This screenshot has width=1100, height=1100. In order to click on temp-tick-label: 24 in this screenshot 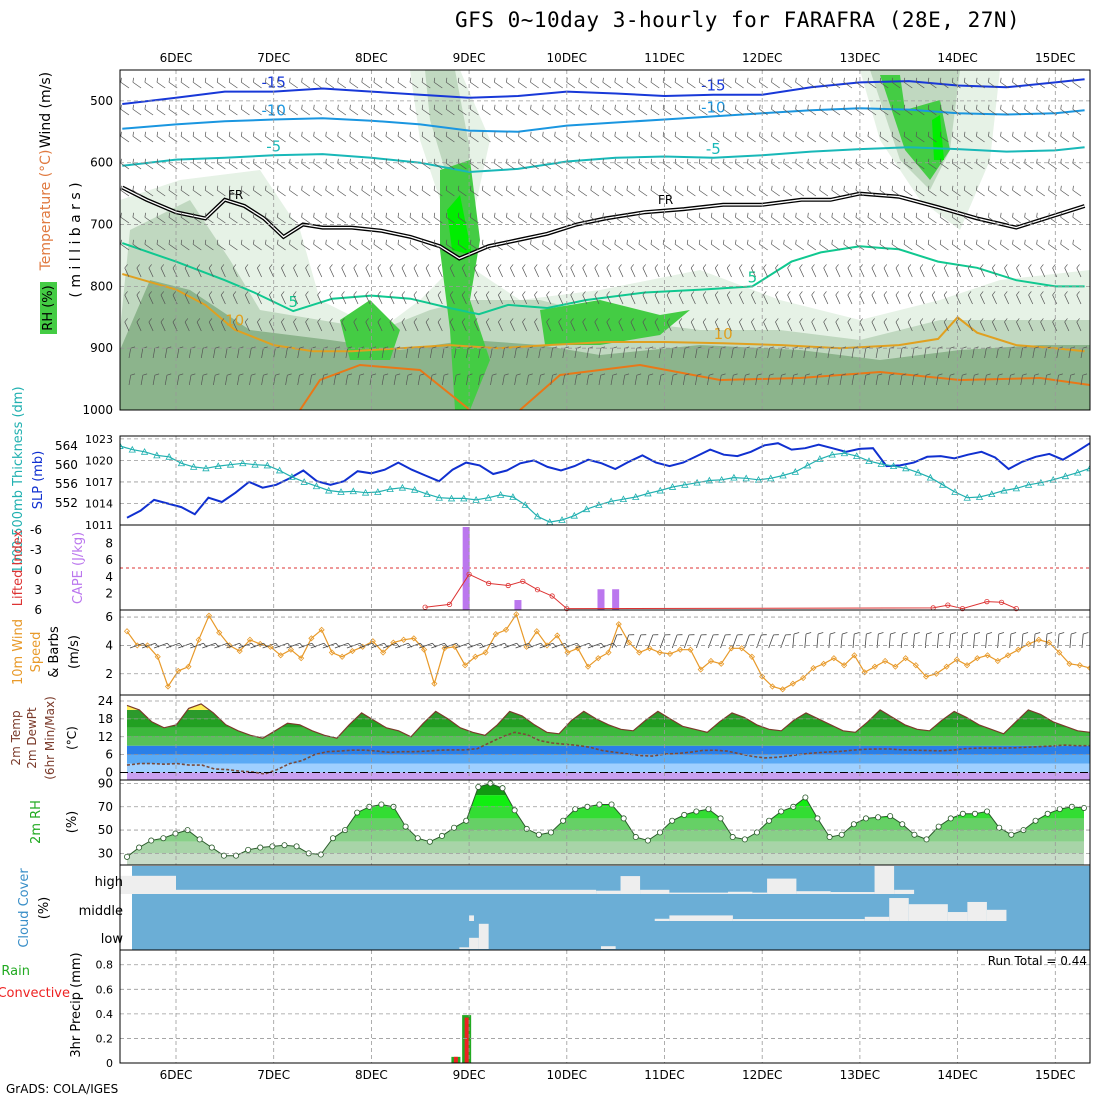, I will do `click(105, 701)`.